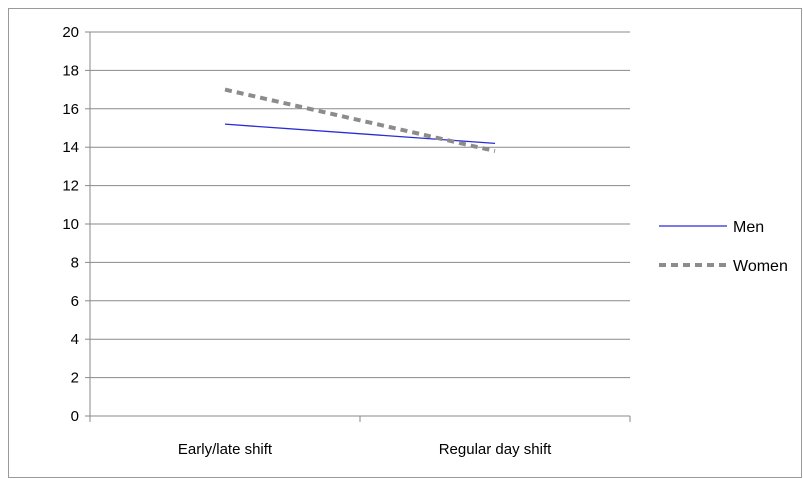  I want to click on y-tick-label: 20, so click(70, 32).